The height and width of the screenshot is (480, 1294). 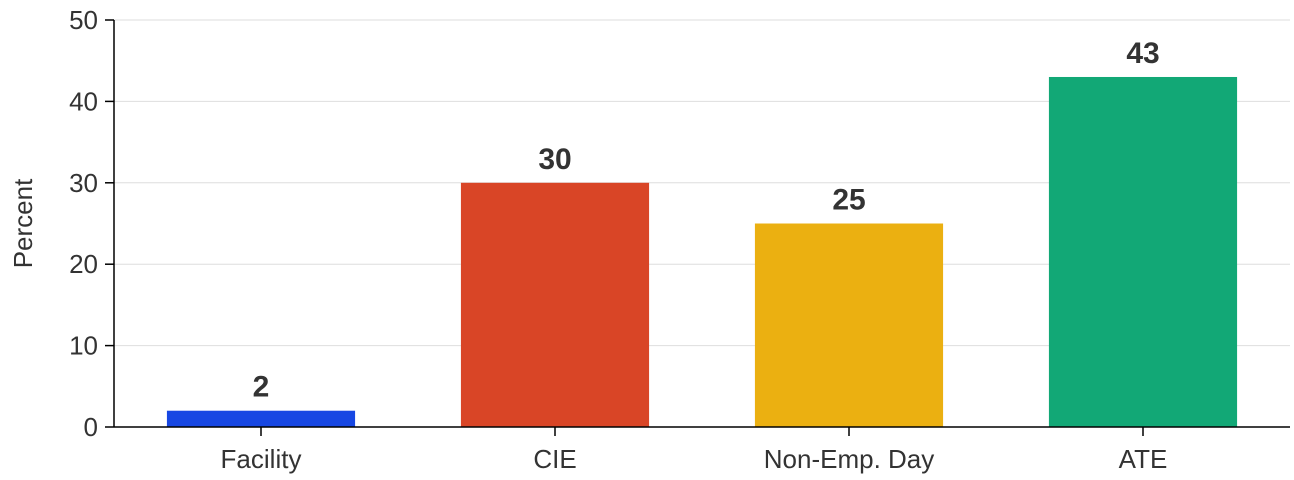 I want to click on data-label: 43, so click(x=1142, y=53).